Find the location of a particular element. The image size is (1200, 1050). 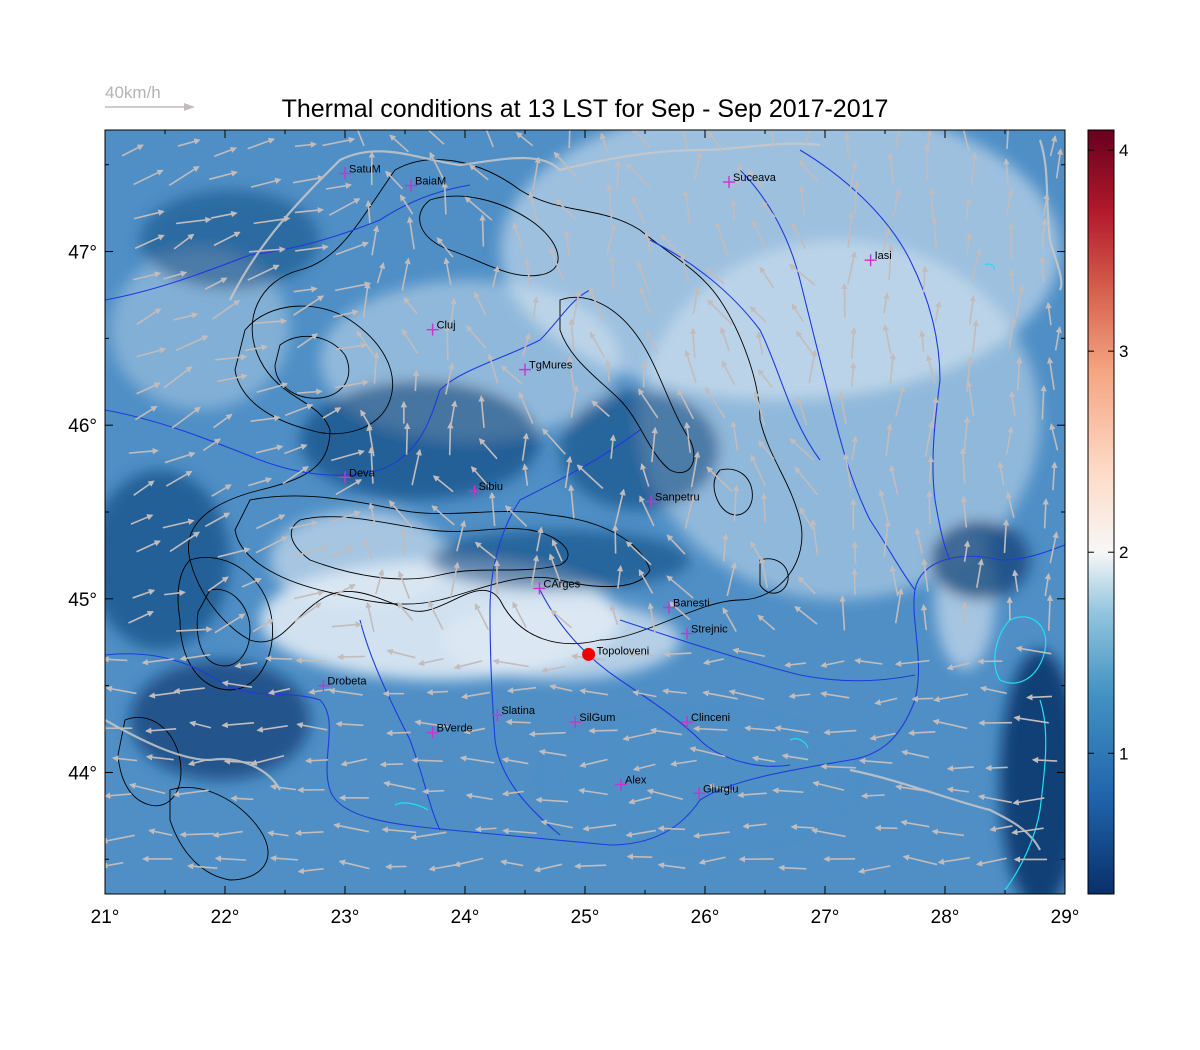

x-tick-label: 27° is located at coordinates (825, 917).